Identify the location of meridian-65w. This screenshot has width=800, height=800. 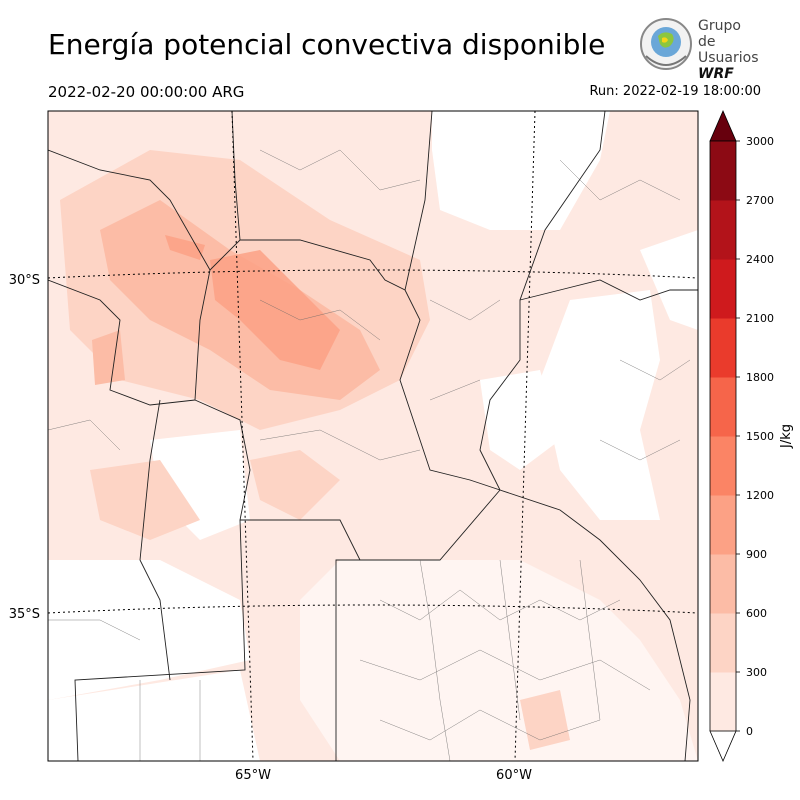
(242, 436).